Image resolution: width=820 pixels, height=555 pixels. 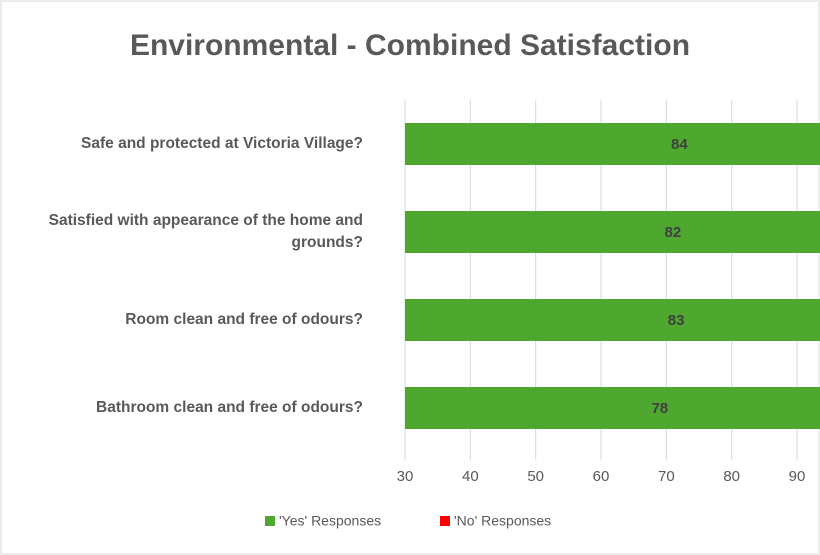 What do you see at coordinates (731, 476) in the screenshot?
I see `x-tick-label: 80` at bounding box center [731, 476].